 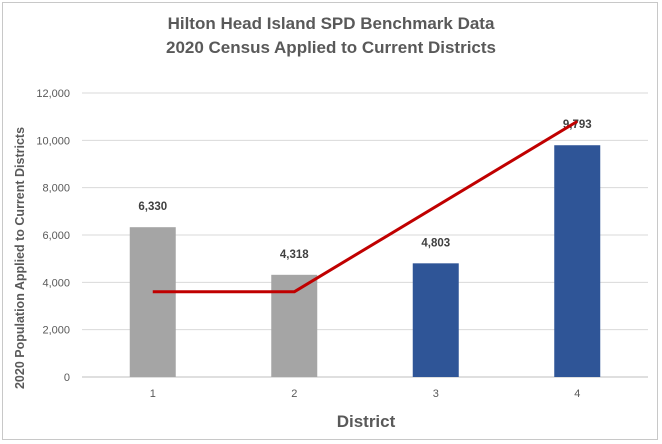 I want to click on x-tick-label: 2, so click(x=294, y=394).